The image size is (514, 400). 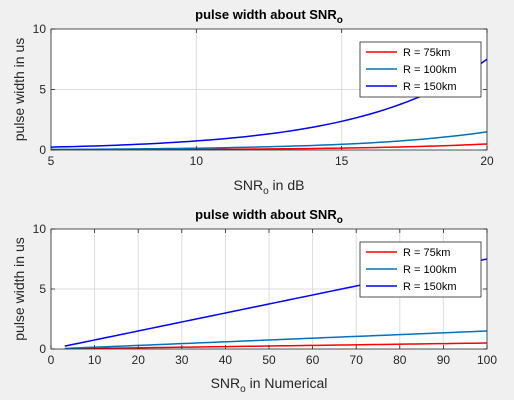 I want to click on x-tick-label: 60, so click(x=313, y=360).